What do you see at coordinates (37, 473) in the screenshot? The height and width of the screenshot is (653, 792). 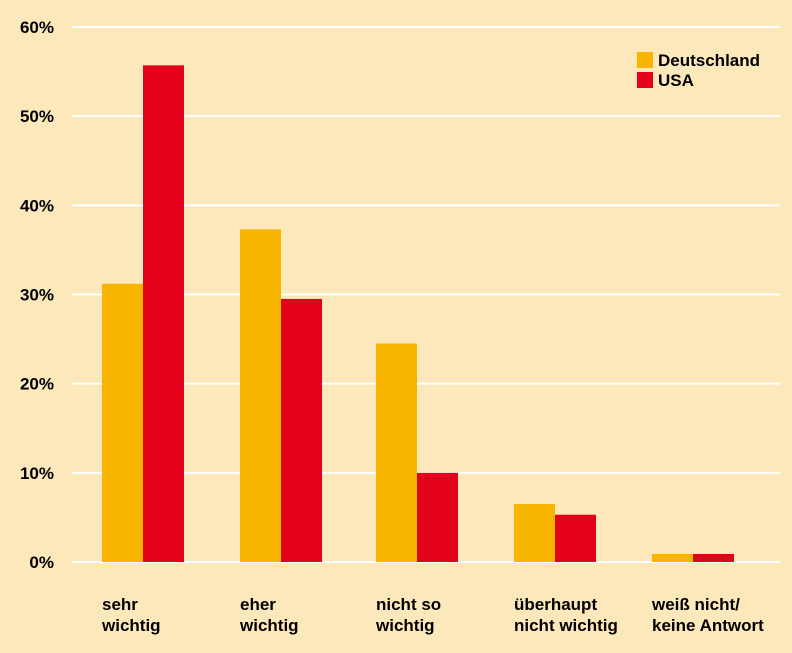 I see `y-tick-label: 10%` at bounding box center [37, 473].